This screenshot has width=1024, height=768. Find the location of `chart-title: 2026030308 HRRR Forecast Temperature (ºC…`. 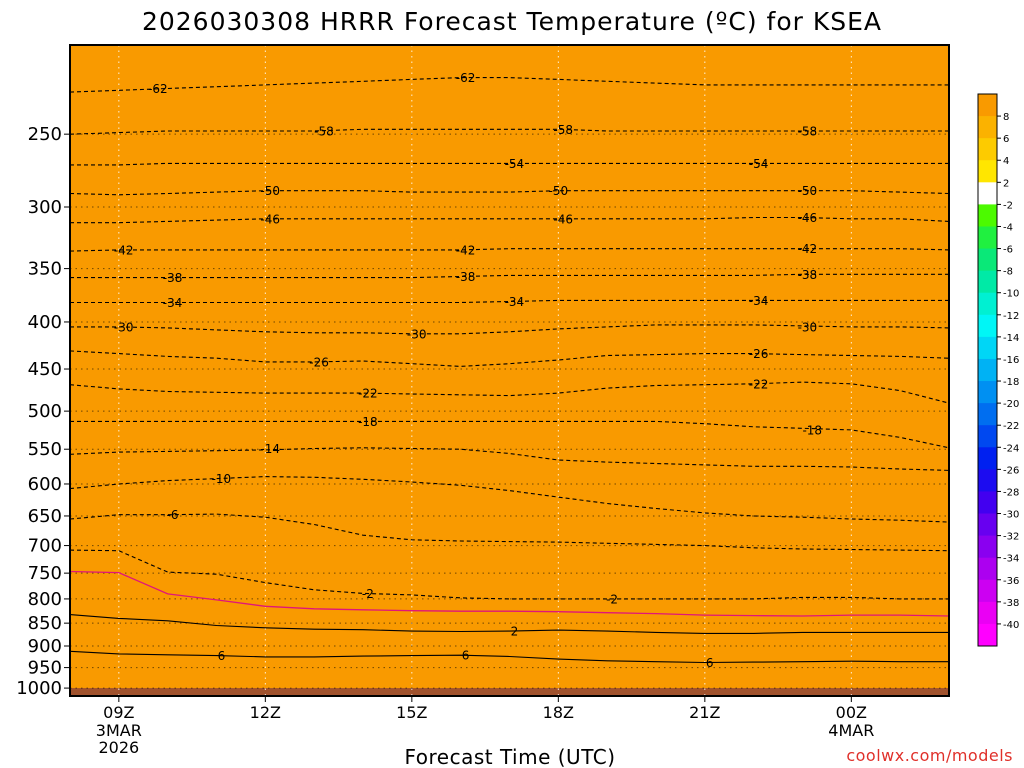

chart-title: 2026030308 HRRR Forecast Temperature (ºC… is located at coordinates (512, 21).